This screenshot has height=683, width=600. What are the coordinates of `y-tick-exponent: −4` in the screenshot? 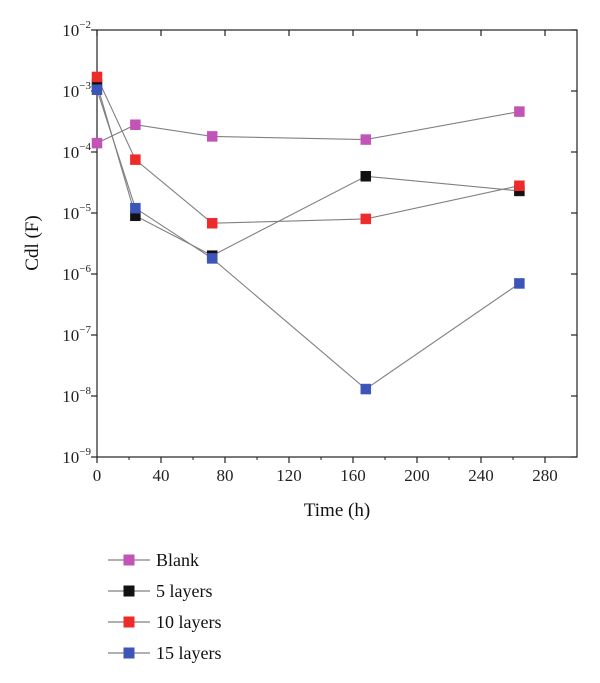 It's located at (85, 147).